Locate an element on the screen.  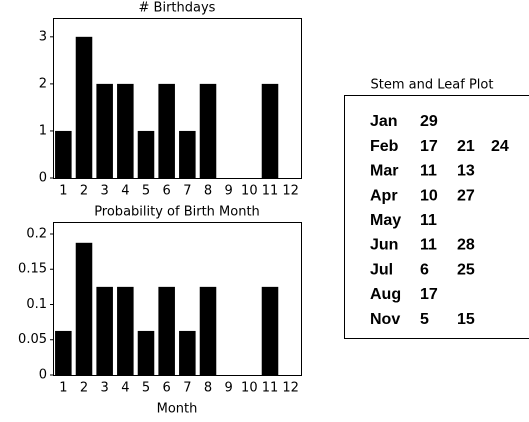
stem-leaf-title: Stem and Leaf Plot is located at coordinates (432, 85).